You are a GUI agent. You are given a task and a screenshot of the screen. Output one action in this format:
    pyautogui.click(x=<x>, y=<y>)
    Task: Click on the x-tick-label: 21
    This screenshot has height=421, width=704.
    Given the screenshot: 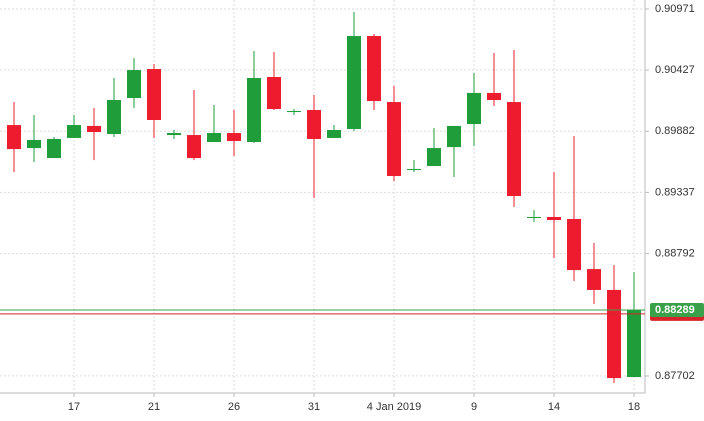 What is the action you would take?
    pyautogui.click(x=154, y=407)
    